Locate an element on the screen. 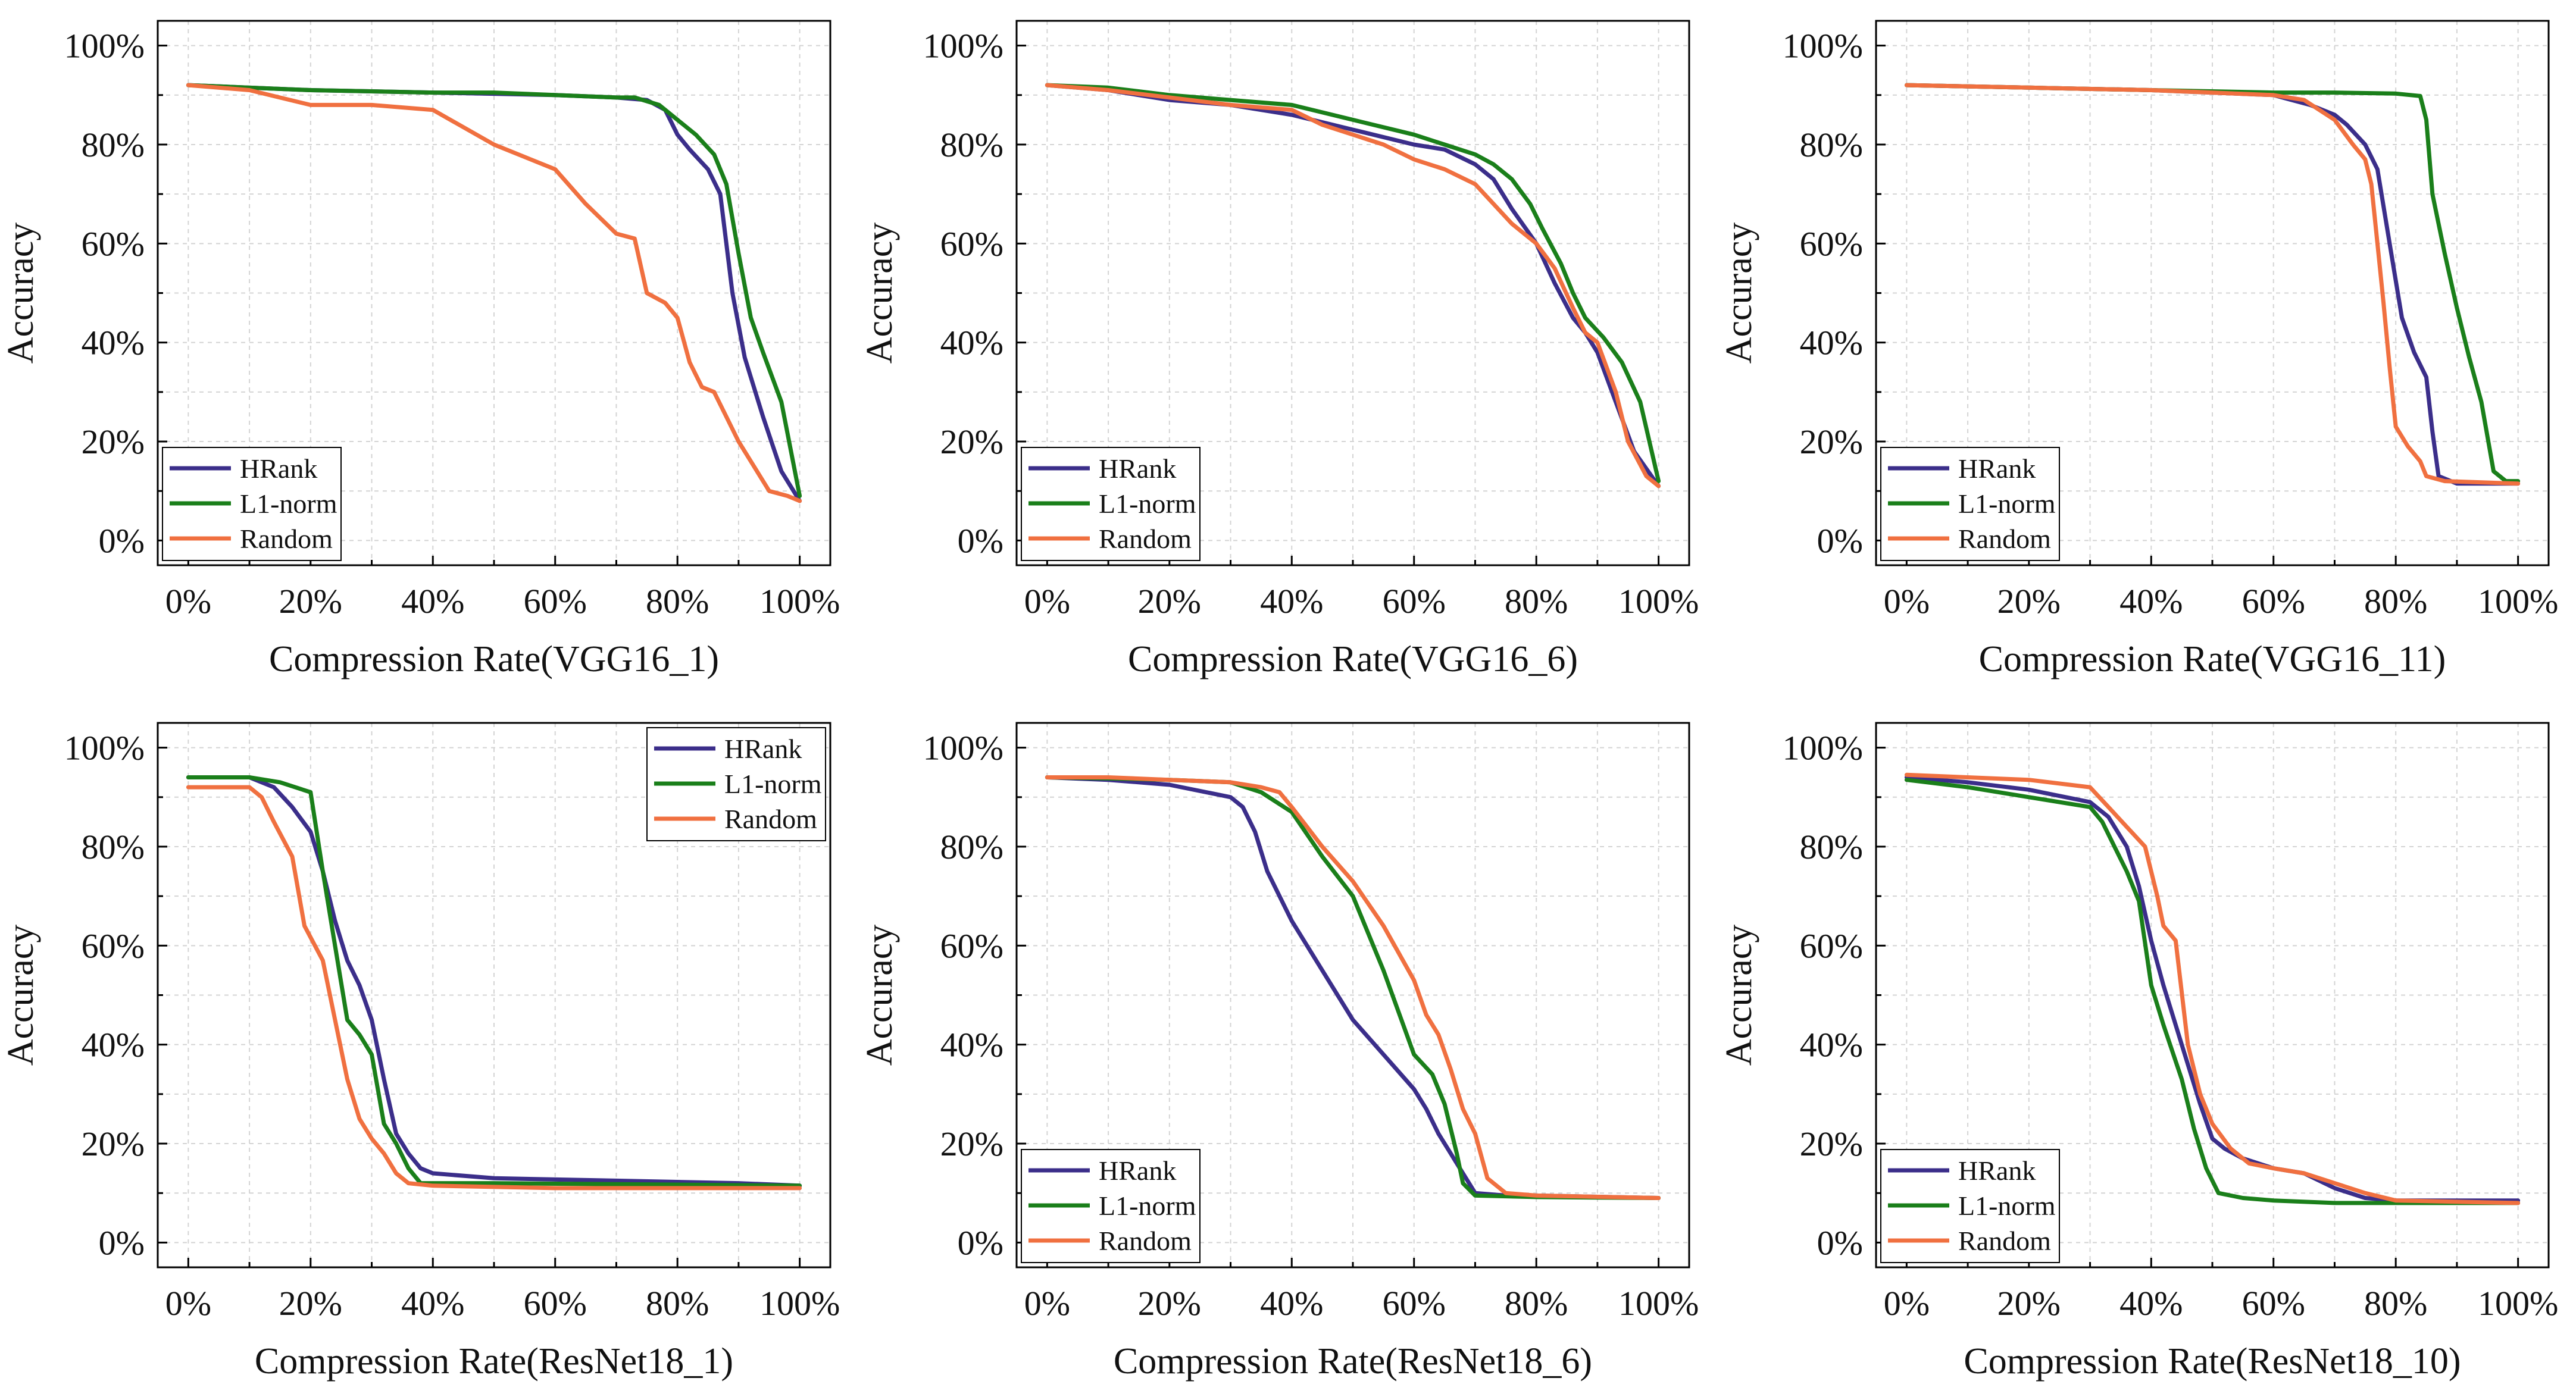 The height and width of the screenshot is (1400, 2576). x-axis-title: Compression Rate(VGG16_11) is located at coordinates (2212, 659).